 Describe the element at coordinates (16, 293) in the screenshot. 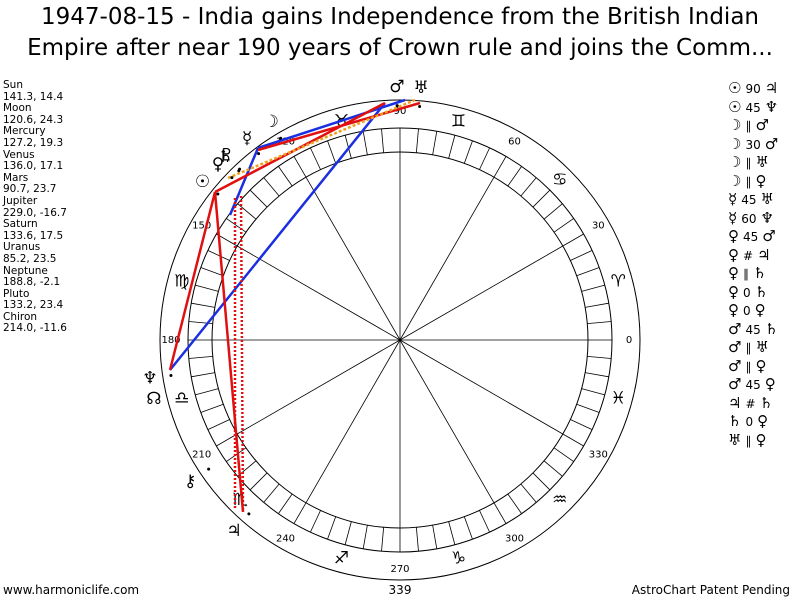

I see `planet-name: Pluto` at that location.